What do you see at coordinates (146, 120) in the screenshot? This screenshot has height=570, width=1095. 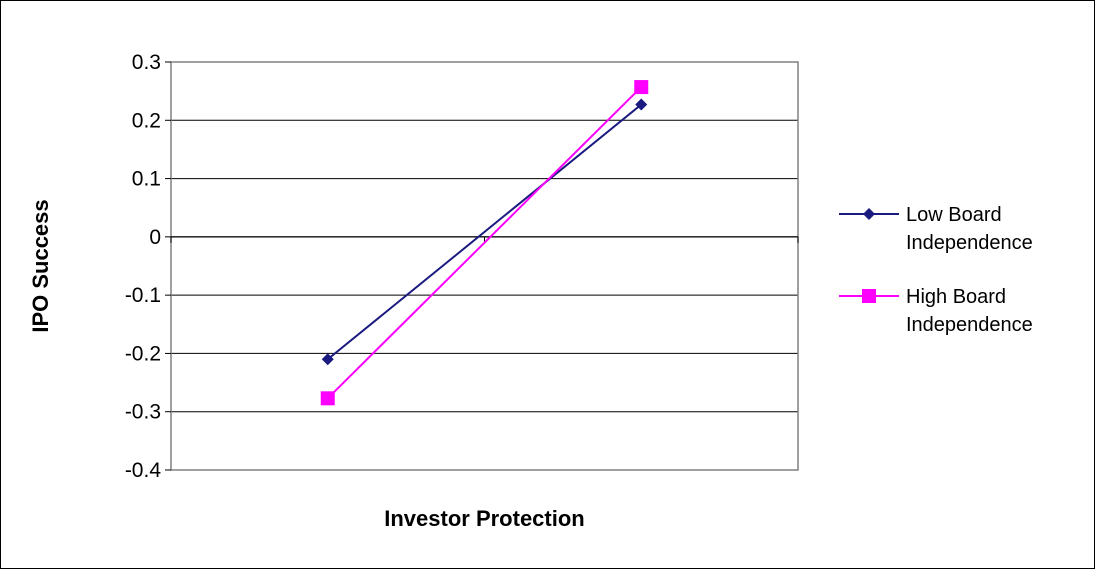 I see `y-tick-label: 0.2` at bounding box center [146, 120].